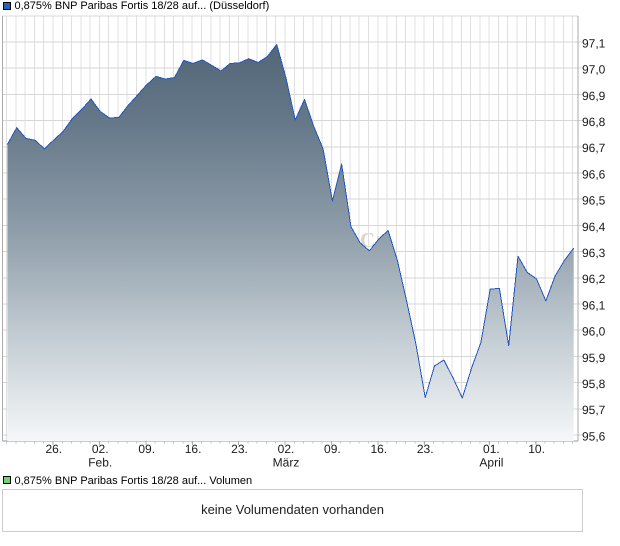 The image size is (620, 546). I want to click on svg-text: 95,6, so click(594, 436).